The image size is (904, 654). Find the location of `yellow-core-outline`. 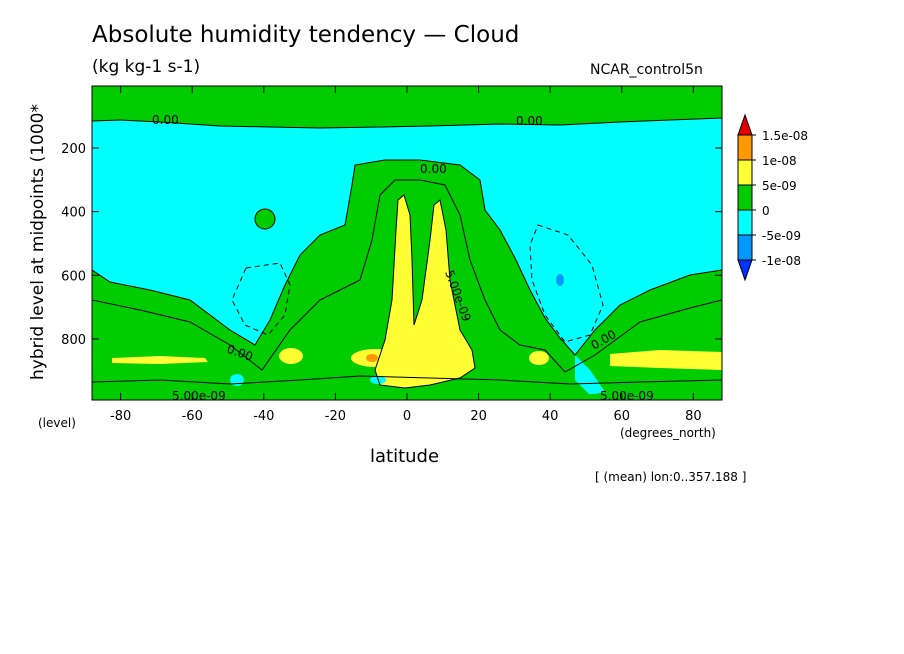

yellow-core-outline is located at coordinates (425, 291).